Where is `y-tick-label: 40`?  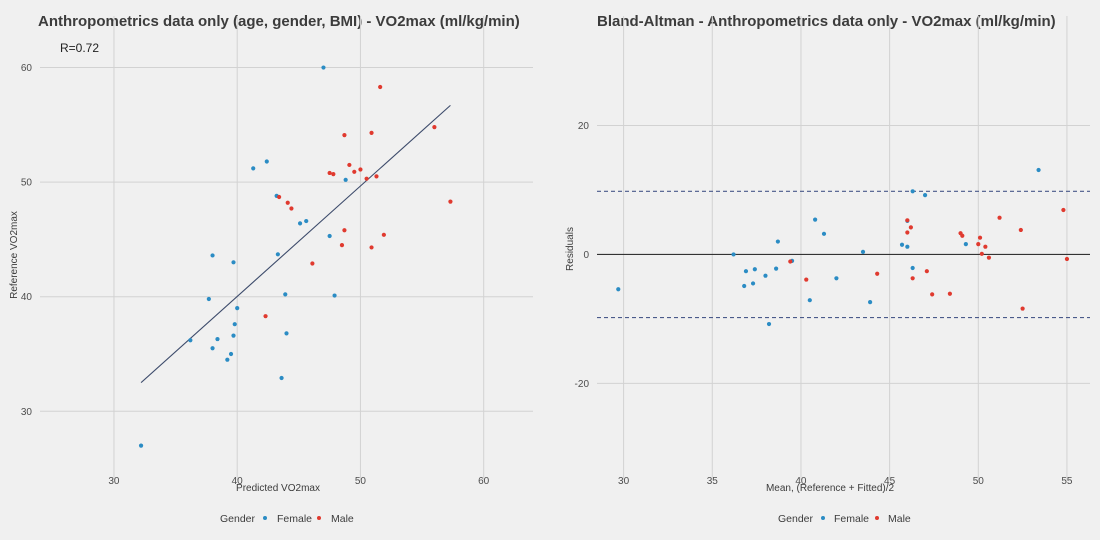 y-tick-label: 40 is located at coordinates (27, 297).